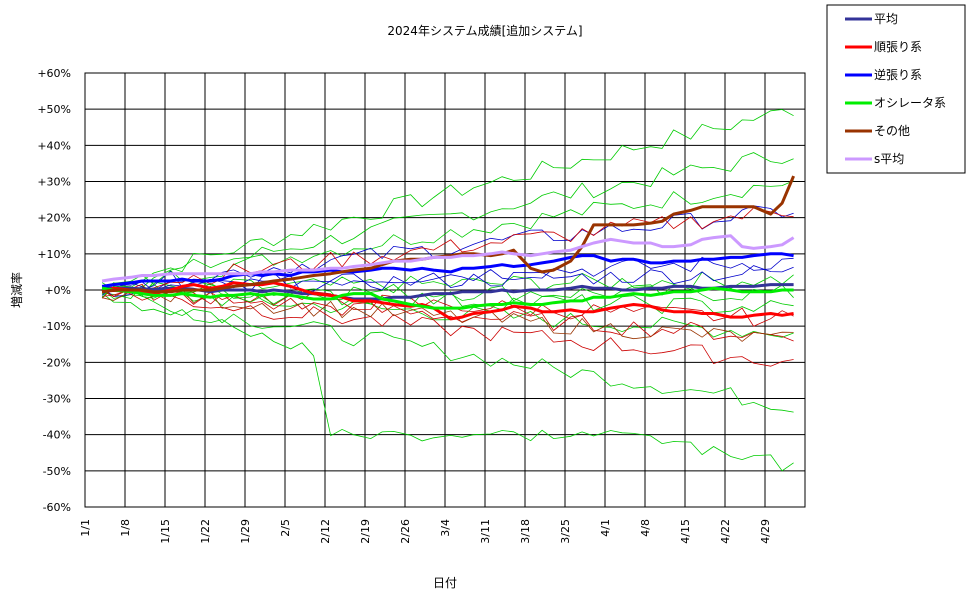 The height and width of the screenshot is (599, 970). Describe the element at coordinates (57, 399) in the screenshot. I see `y-tick-label: -30%` at that location.